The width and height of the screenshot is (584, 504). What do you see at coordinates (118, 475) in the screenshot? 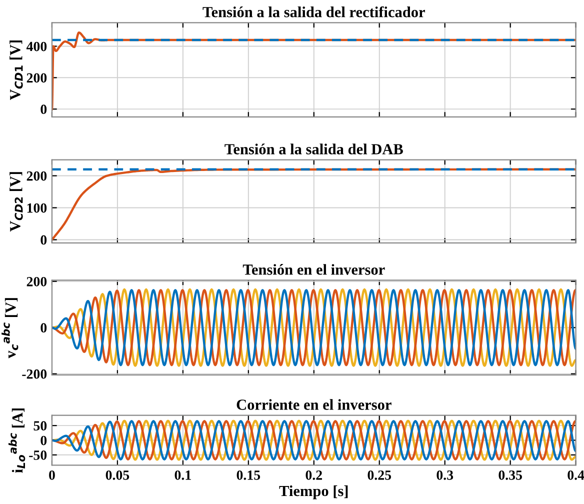
I see `x-tick-label: 0.05` at bounding box center [118, 475].